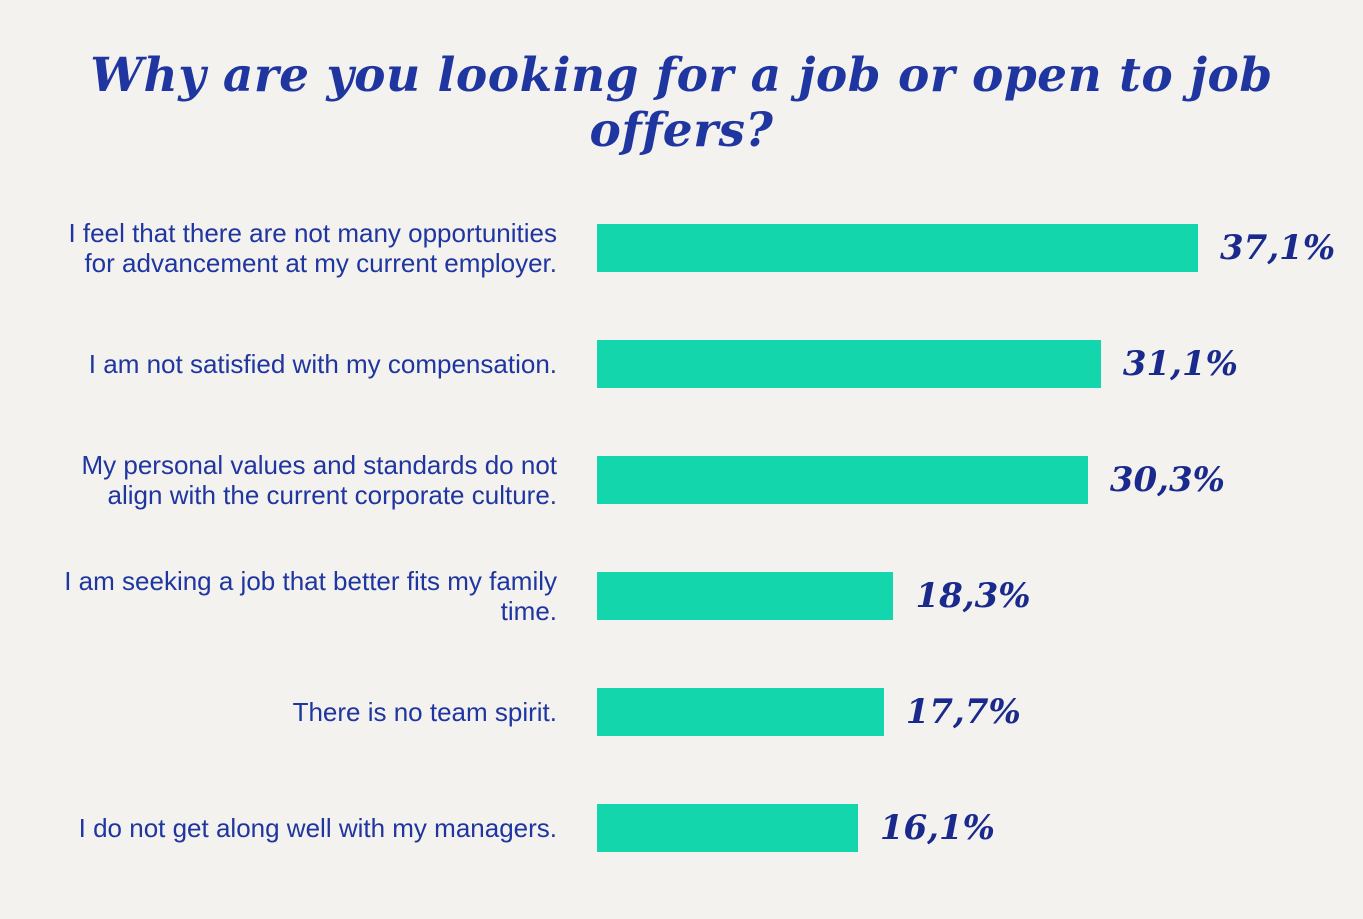  I want to click on category-label-box: There is no team spirit., so click(297, 712).